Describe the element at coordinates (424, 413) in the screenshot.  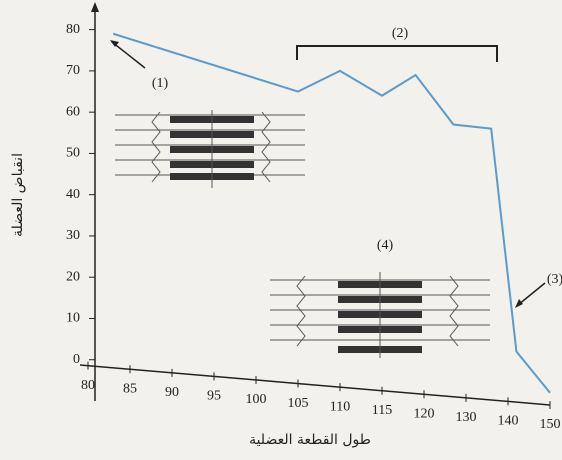
I see `x-tick-label: 120` at that location.